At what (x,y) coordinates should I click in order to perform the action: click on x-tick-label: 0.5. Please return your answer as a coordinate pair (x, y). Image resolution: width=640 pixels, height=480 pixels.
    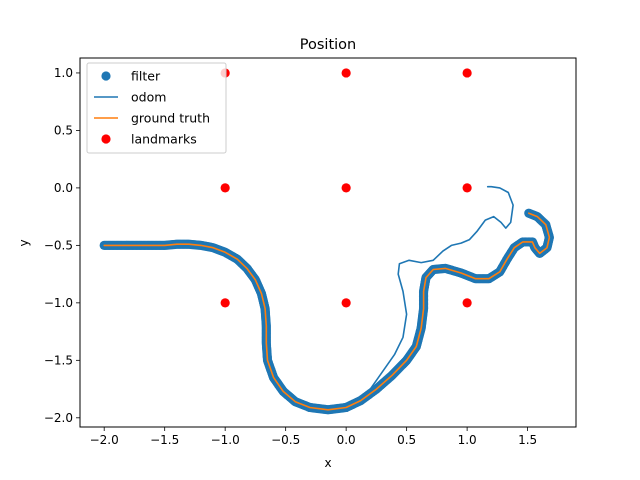
    Looking at the image, I should click on (406, 440).